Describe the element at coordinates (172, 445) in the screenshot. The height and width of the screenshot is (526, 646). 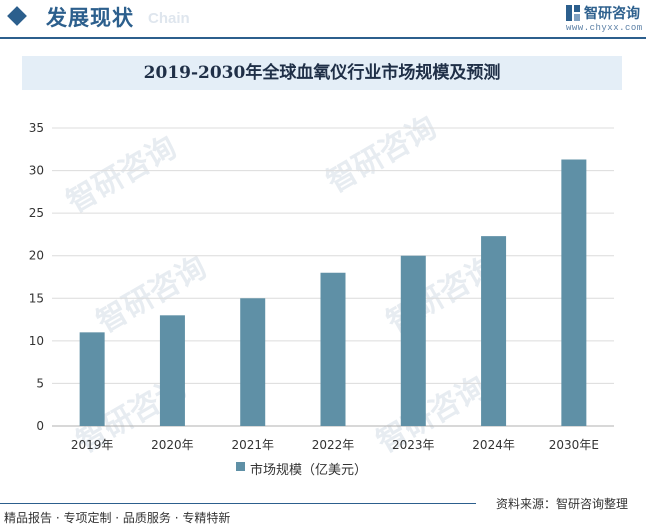
I see `x-tick-label: 2020年` at that location.